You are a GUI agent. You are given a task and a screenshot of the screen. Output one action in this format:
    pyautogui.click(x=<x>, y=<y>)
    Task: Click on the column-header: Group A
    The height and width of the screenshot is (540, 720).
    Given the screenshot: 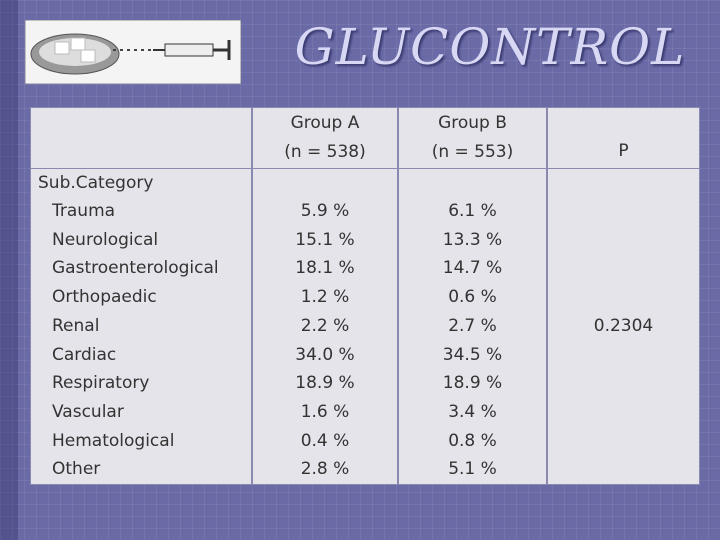 What is the action you would take?
    pyautogui.click(x=325, y=123)
    